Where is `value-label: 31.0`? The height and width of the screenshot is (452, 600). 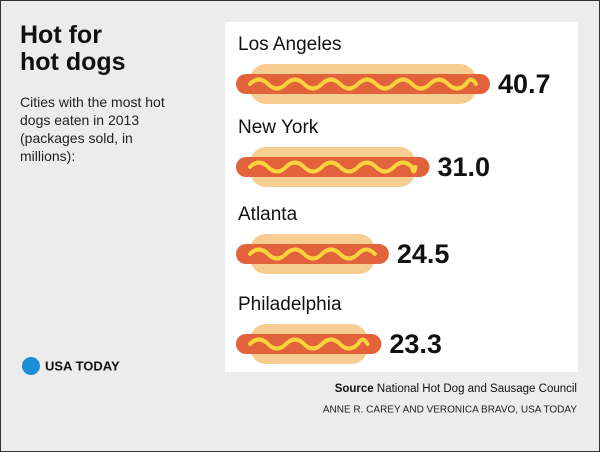
value-label: 31.0 is located at coordinates (463, 167).